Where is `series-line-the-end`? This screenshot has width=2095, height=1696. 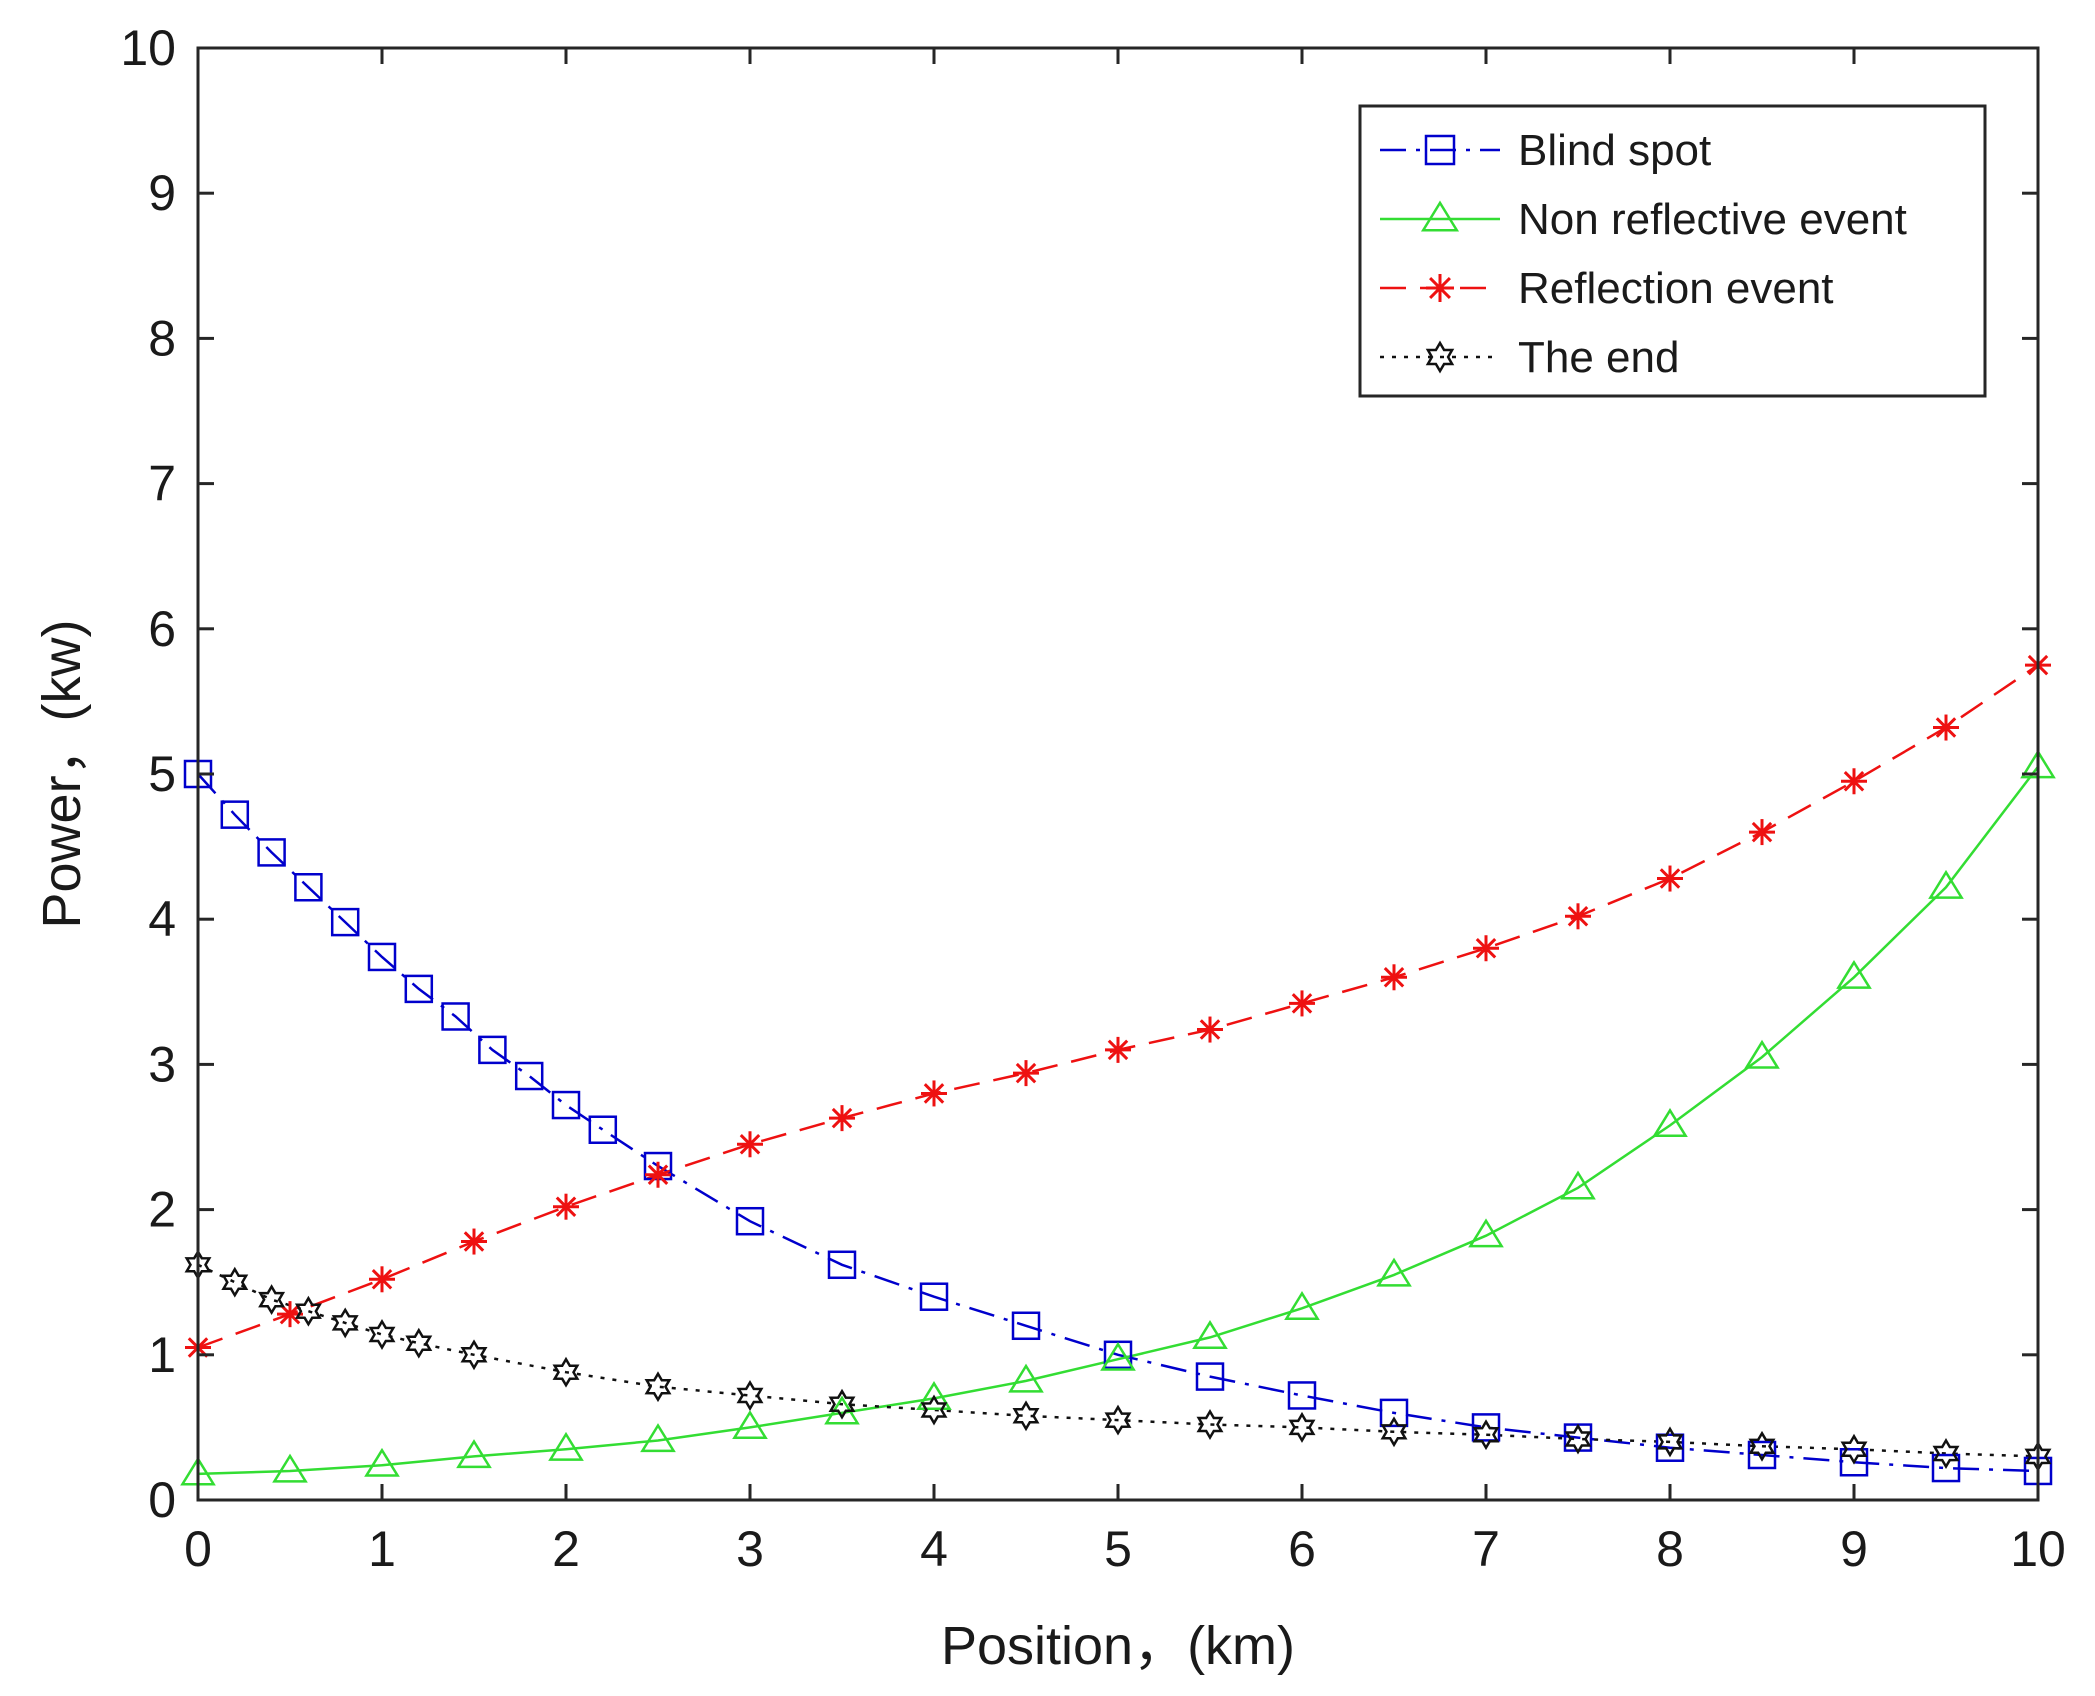
series-line-the-end is located at coordinates (1118, 1360).